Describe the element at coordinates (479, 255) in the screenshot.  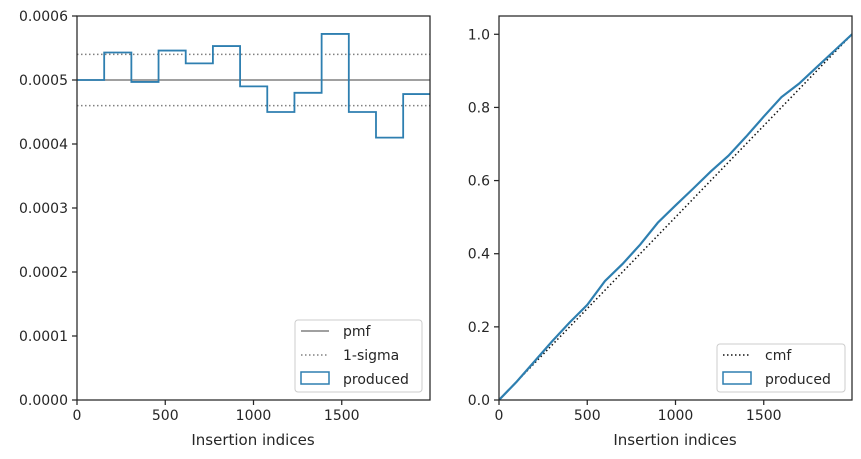
I see `y-tick-label: 0.4` at that location.